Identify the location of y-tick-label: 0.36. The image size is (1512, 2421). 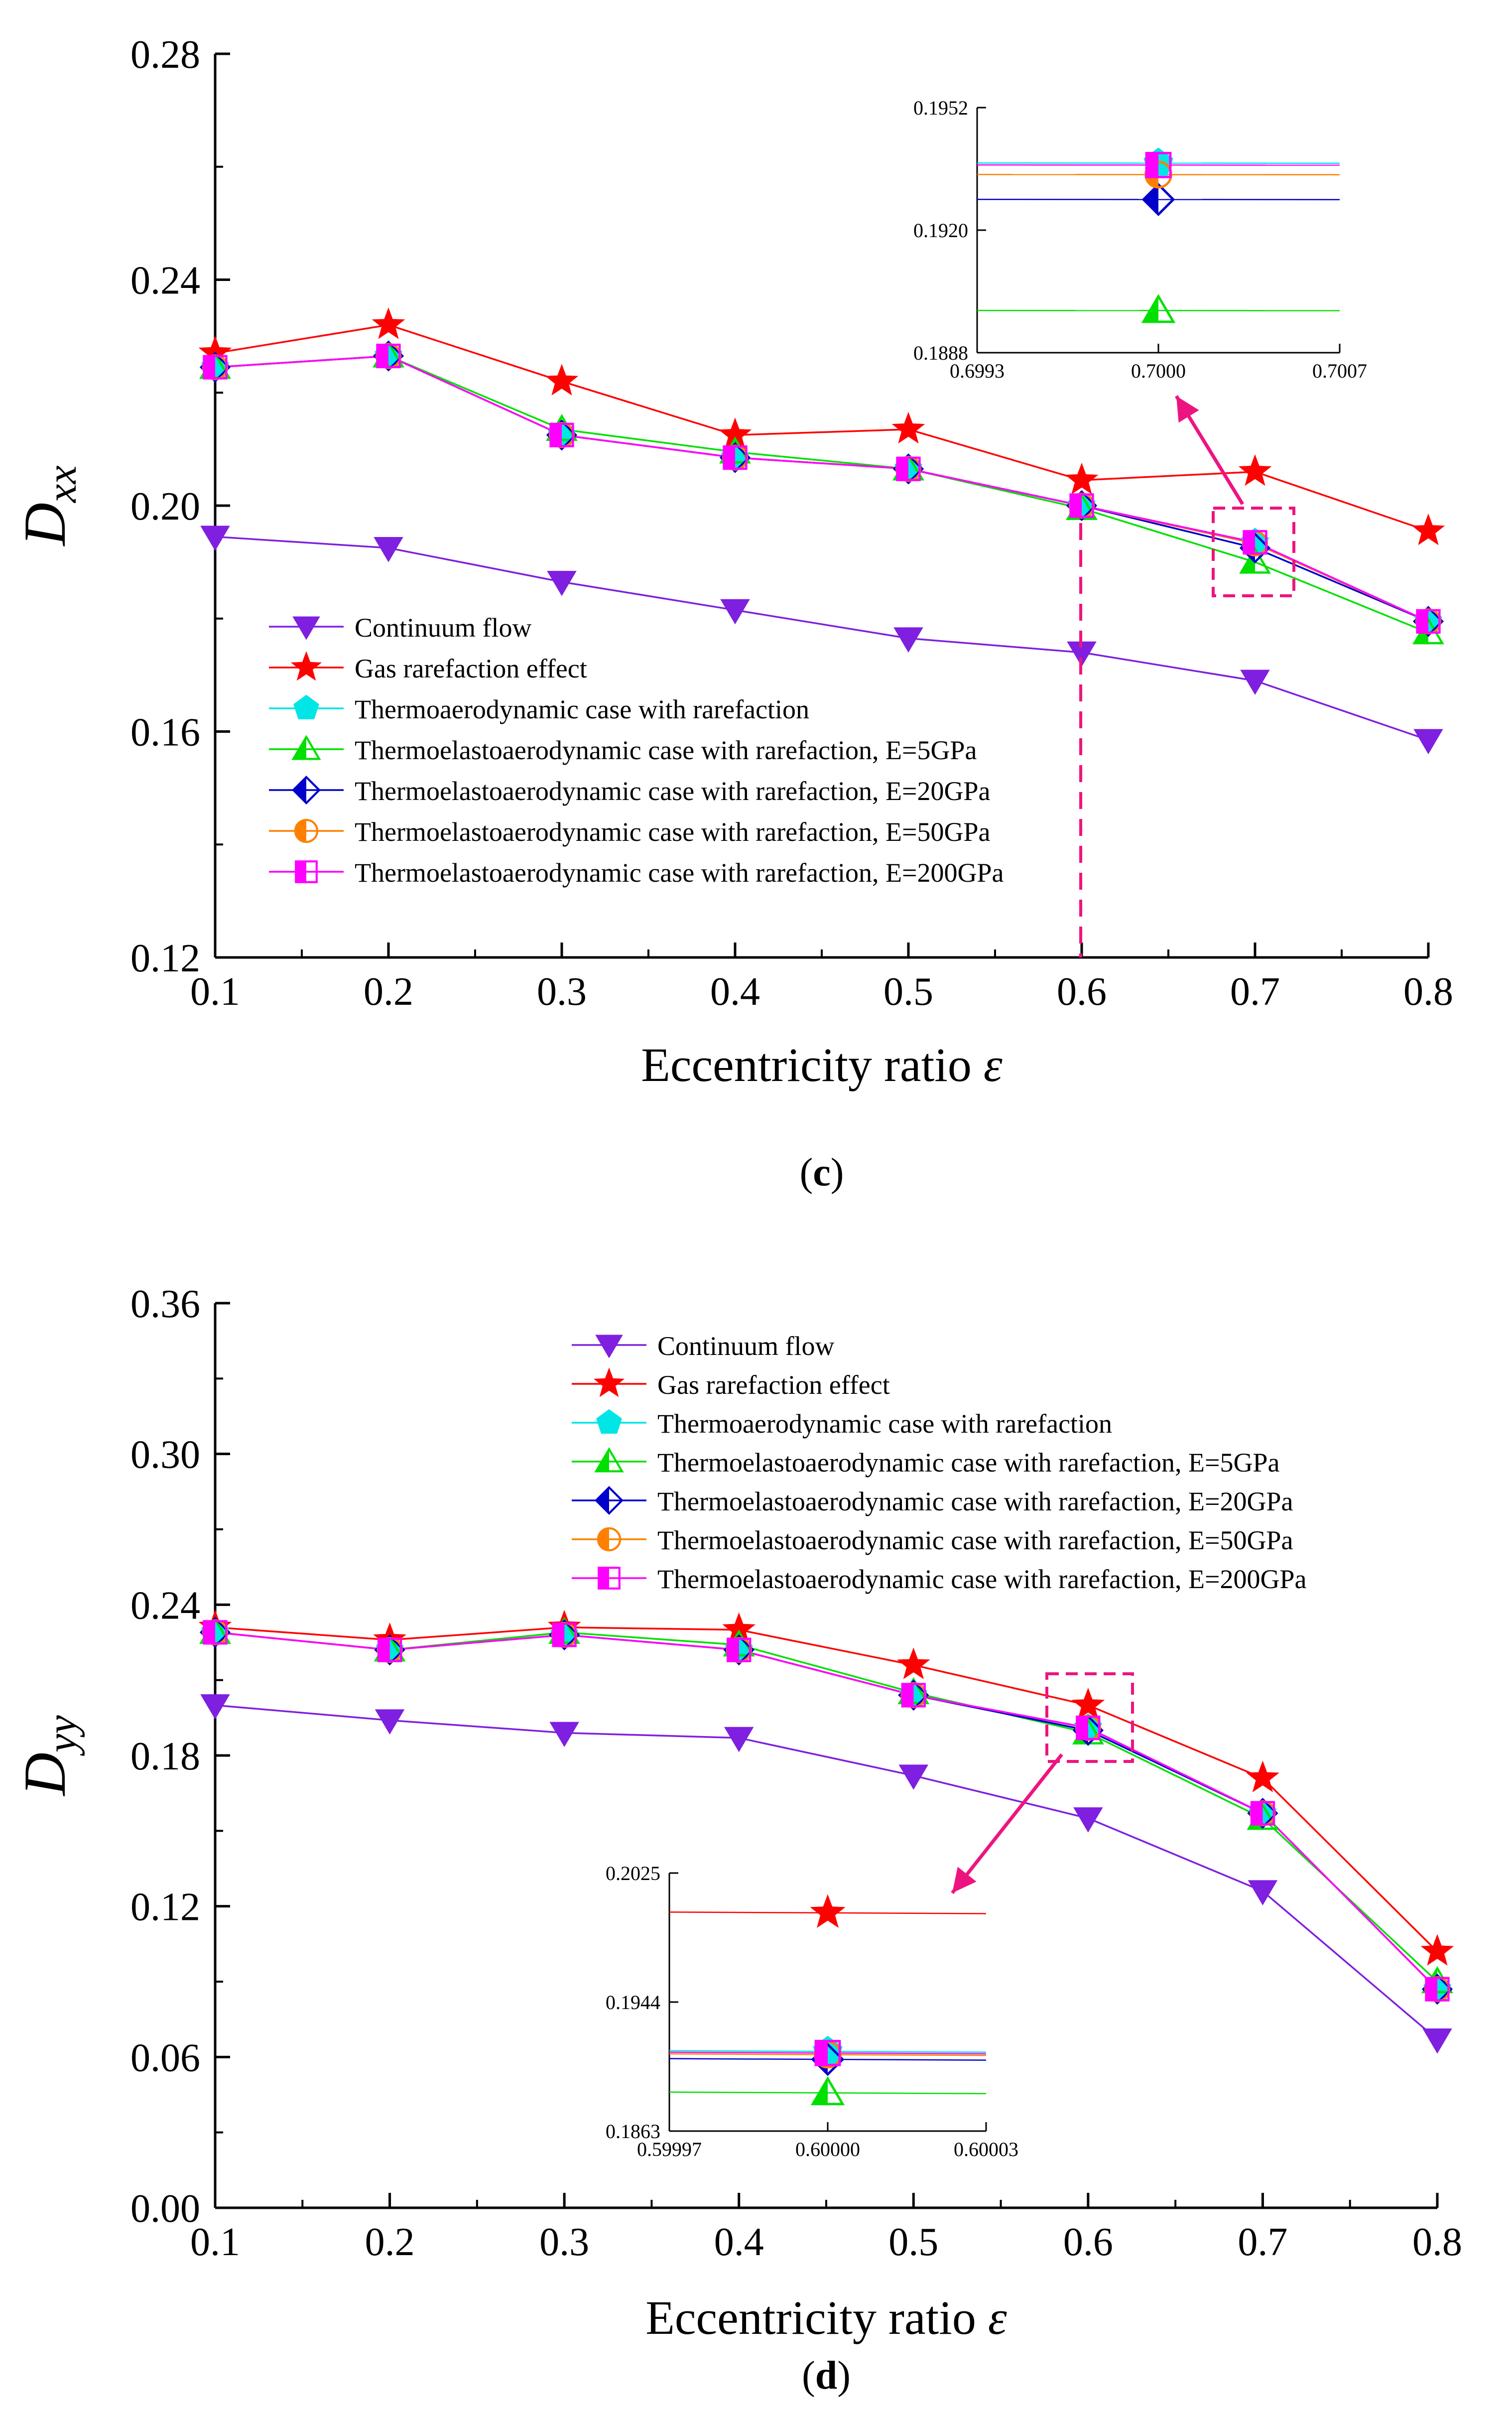
(165, 1304).